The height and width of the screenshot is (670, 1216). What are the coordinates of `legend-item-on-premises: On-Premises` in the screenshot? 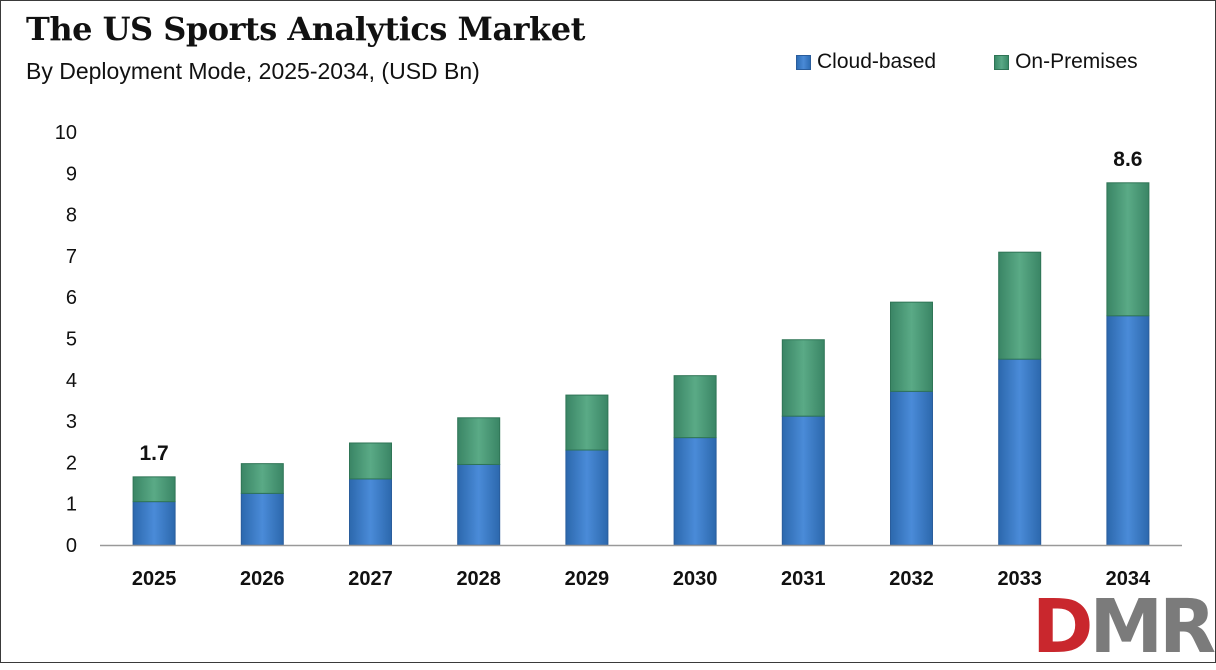 It's located at (1066, 62).